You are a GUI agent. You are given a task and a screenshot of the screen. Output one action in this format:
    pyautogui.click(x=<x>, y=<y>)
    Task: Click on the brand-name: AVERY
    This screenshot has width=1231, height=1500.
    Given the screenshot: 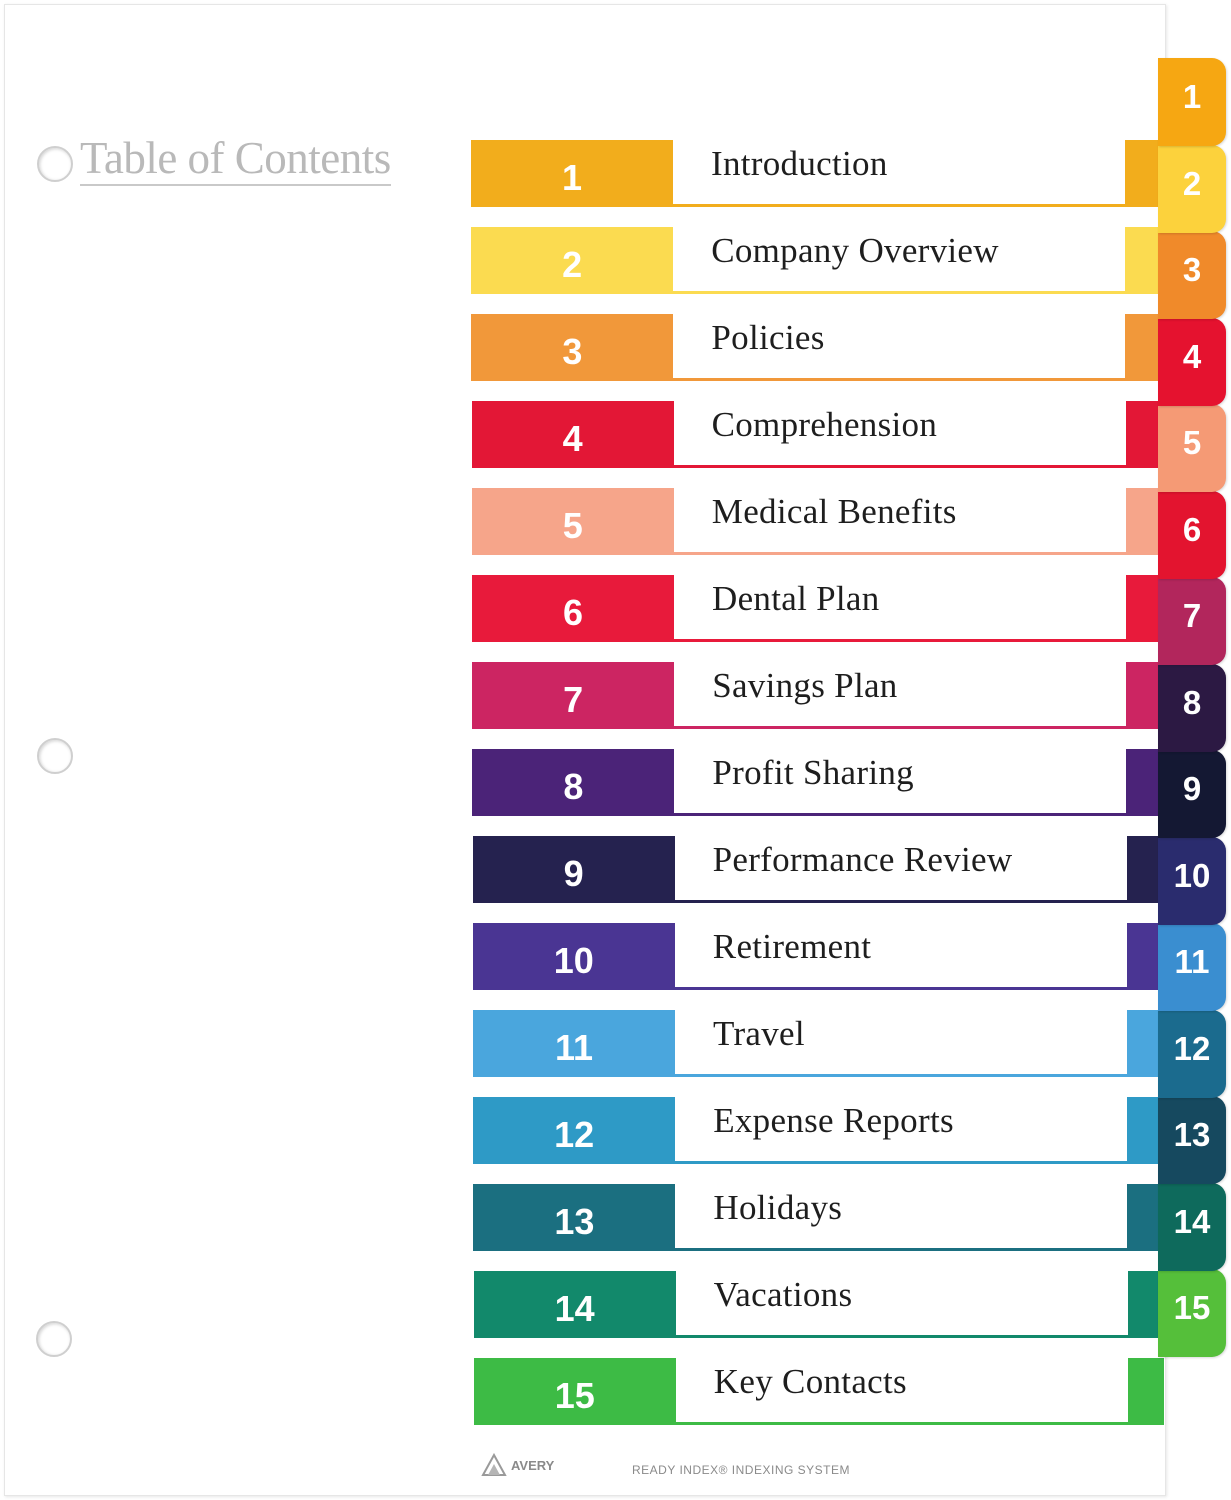 What is the action you would take?
    pyautogui.click(x=533, y=1465)
    